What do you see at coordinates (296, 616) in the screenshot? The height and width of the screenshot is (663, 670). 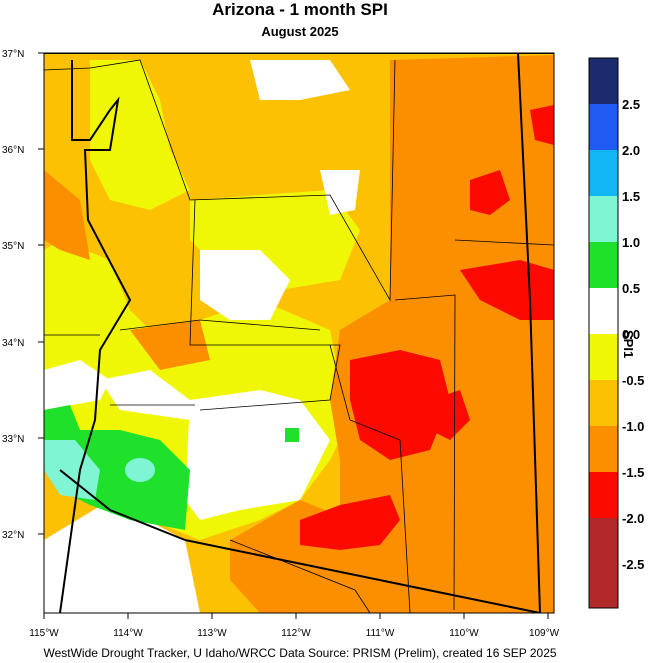 I see `longitude-axis` at bounding box center [296, 616].